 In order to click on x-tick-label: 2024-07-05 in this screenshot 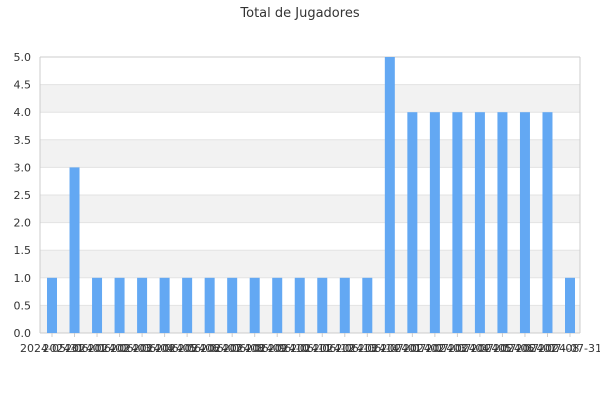, I will do `click(480, 348)`.